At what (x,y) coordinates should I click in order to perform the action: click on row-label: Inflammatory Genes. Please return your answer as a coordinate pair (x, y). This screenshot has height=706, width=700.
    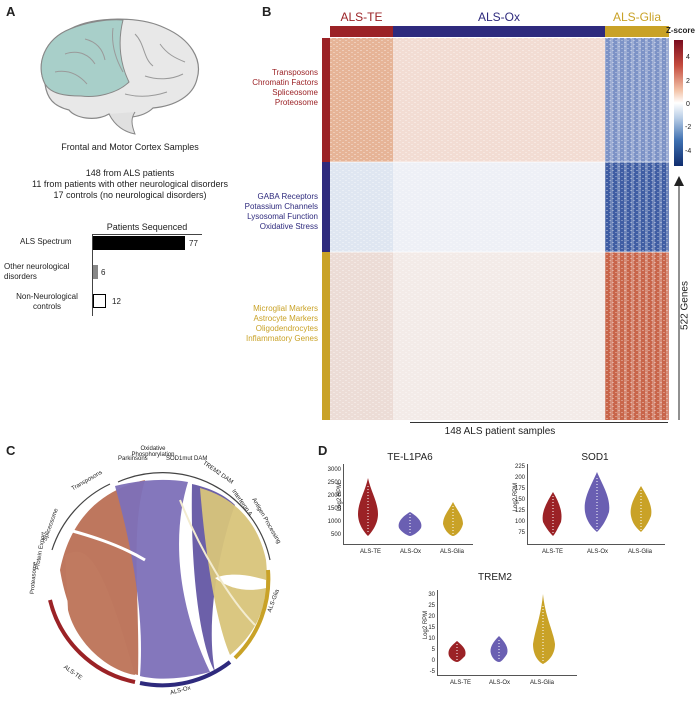
    Looking at the image, I should click on (281, 338).